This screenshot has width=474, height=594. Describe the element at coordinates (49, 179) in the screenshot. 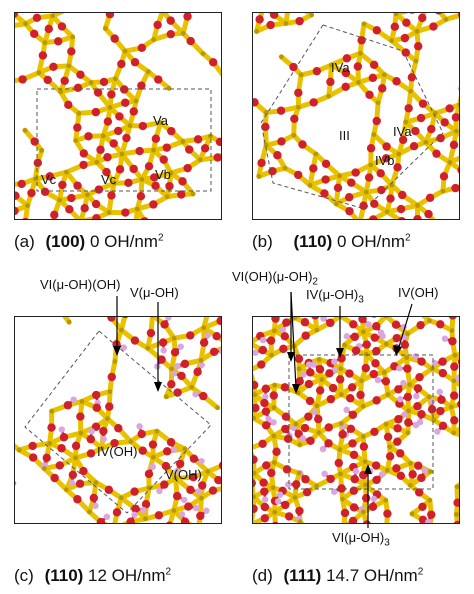

I see `site-label-vc-left: Vc` at that location.